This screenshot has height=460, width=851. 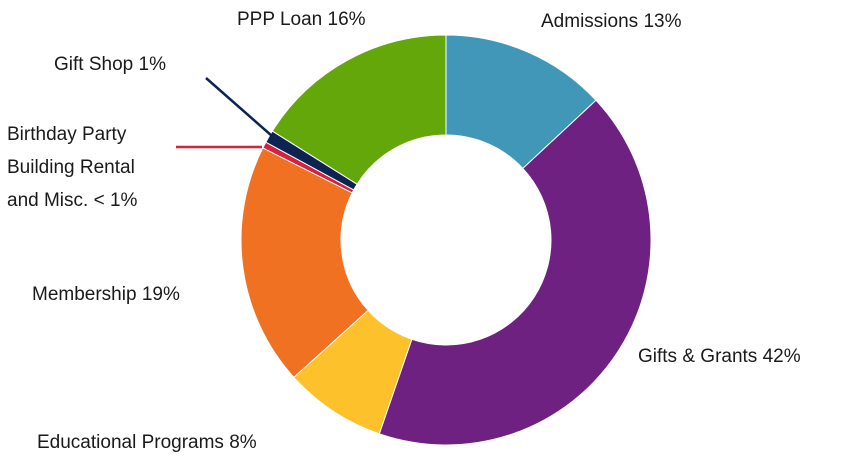 I want to click on value-label: < 1%, so click(x=116, y=200).